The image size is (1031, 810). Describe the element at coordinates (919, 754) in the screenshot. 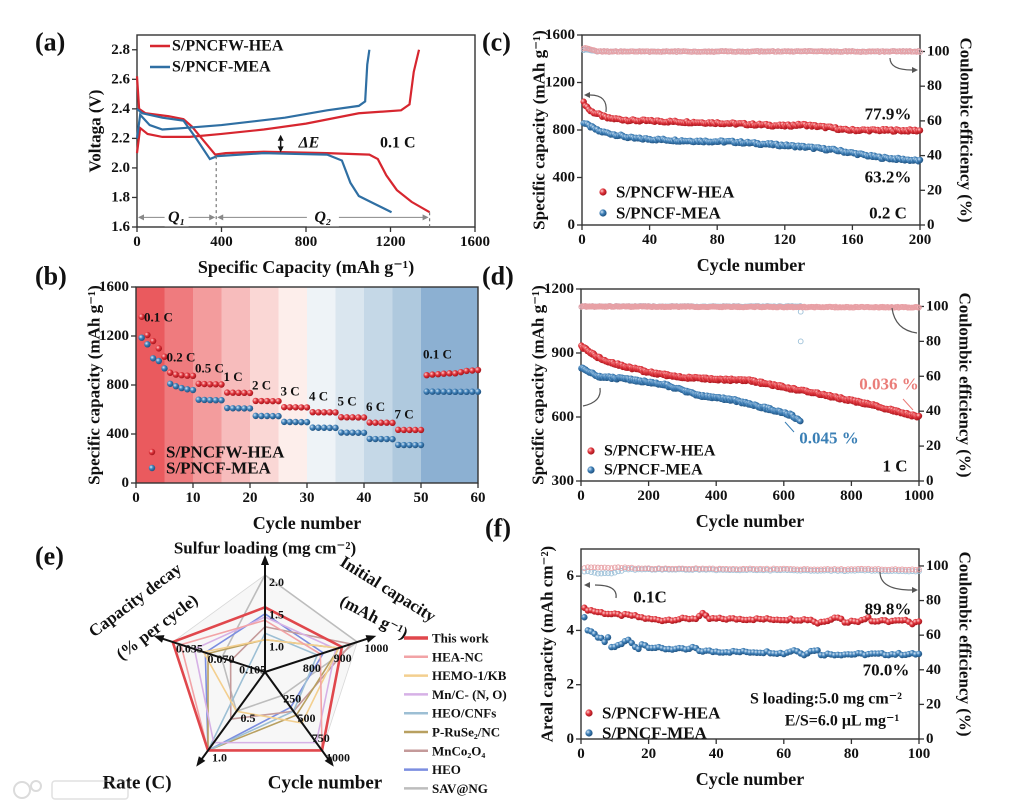

I see `x-tick-label: 100` at that location.